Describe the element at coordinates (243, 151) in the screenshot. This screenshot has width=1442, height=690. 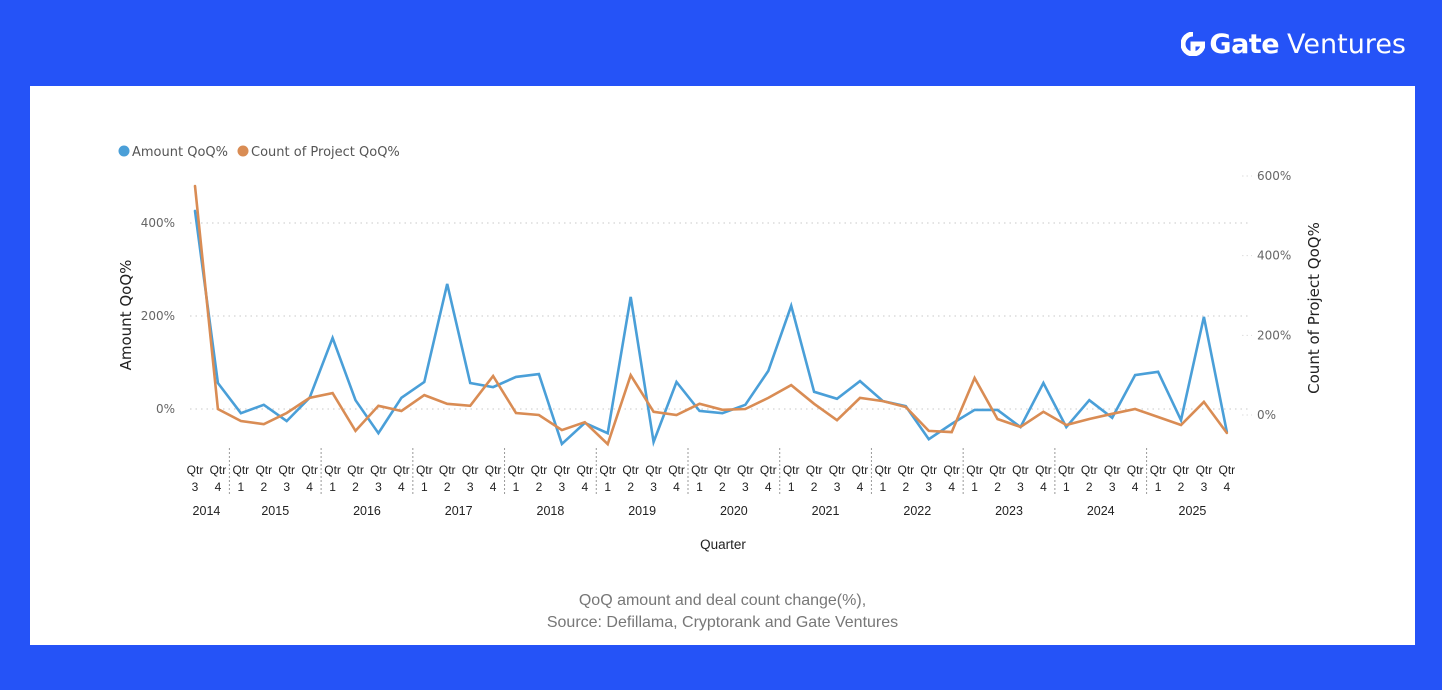
I see `legend-marker-count` at that location.